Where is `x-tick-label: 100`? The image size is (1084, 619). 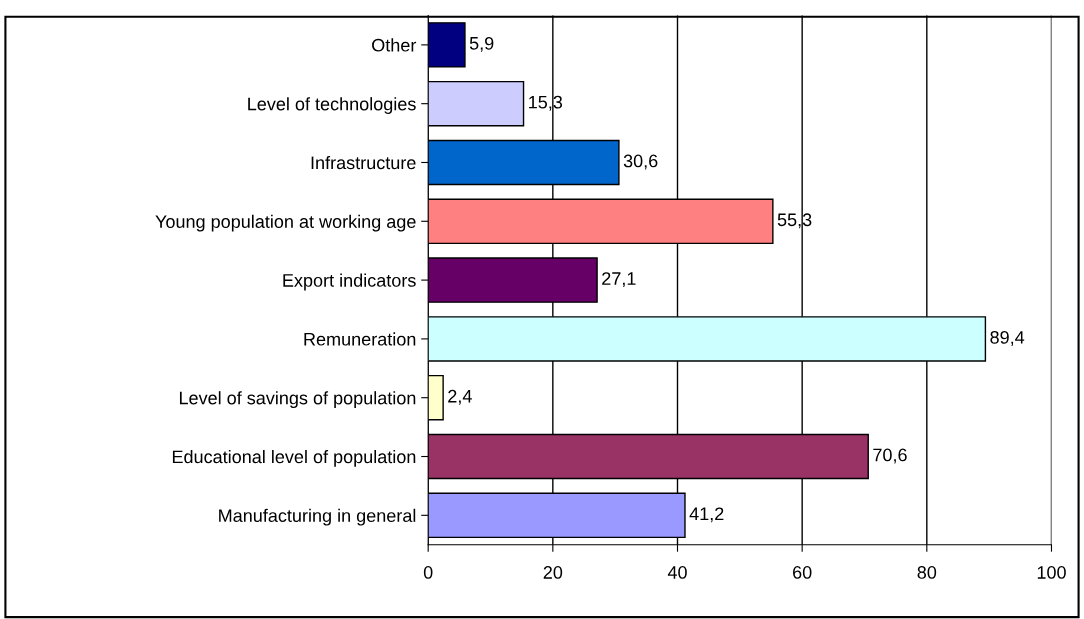
x-tick-label: 100 is located at coordinates (1051, 572).